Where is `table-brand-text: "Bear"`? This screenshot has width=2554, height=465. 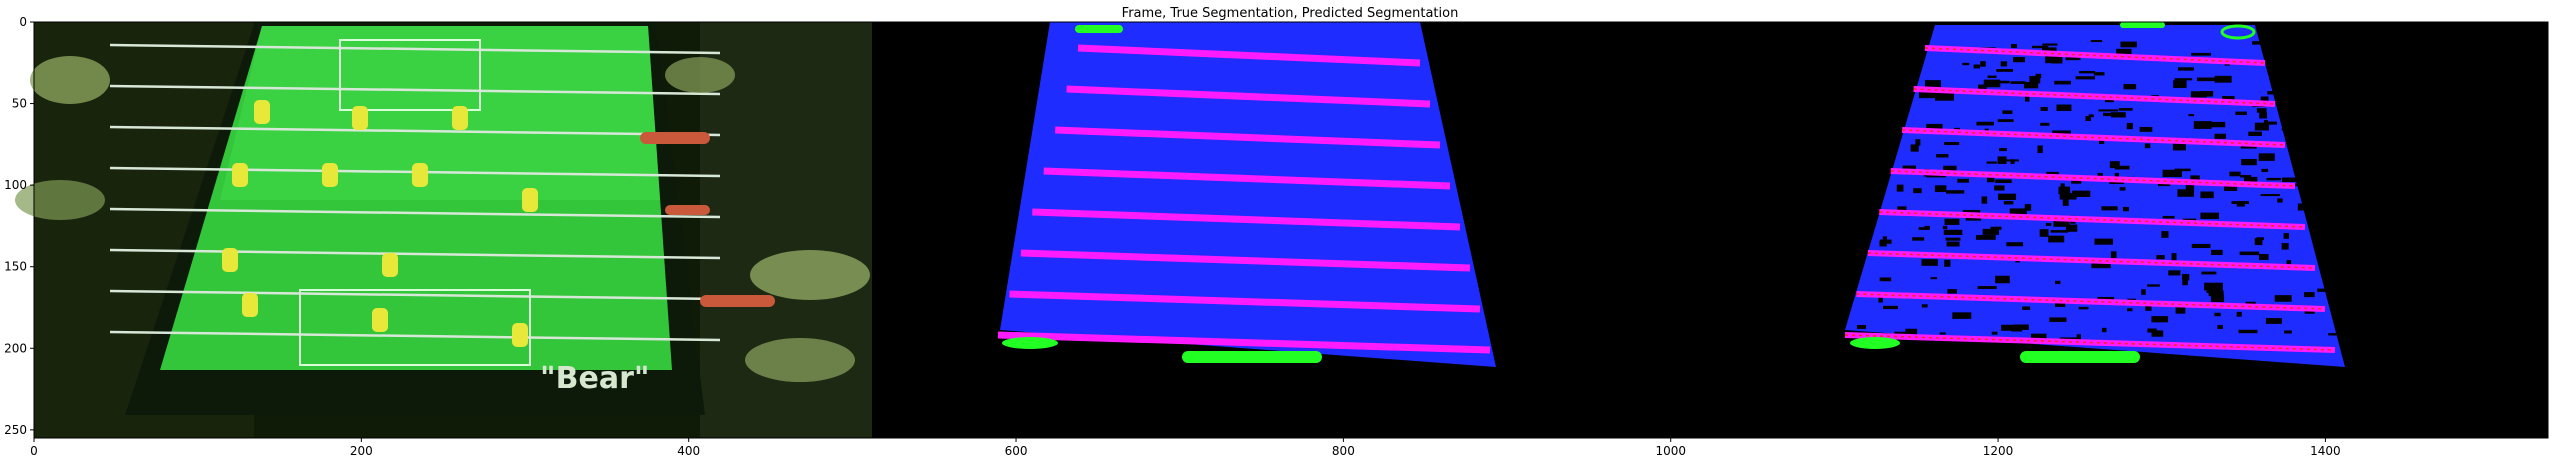 table-brand-text: "Bear" is located at coordinates (595, 378).